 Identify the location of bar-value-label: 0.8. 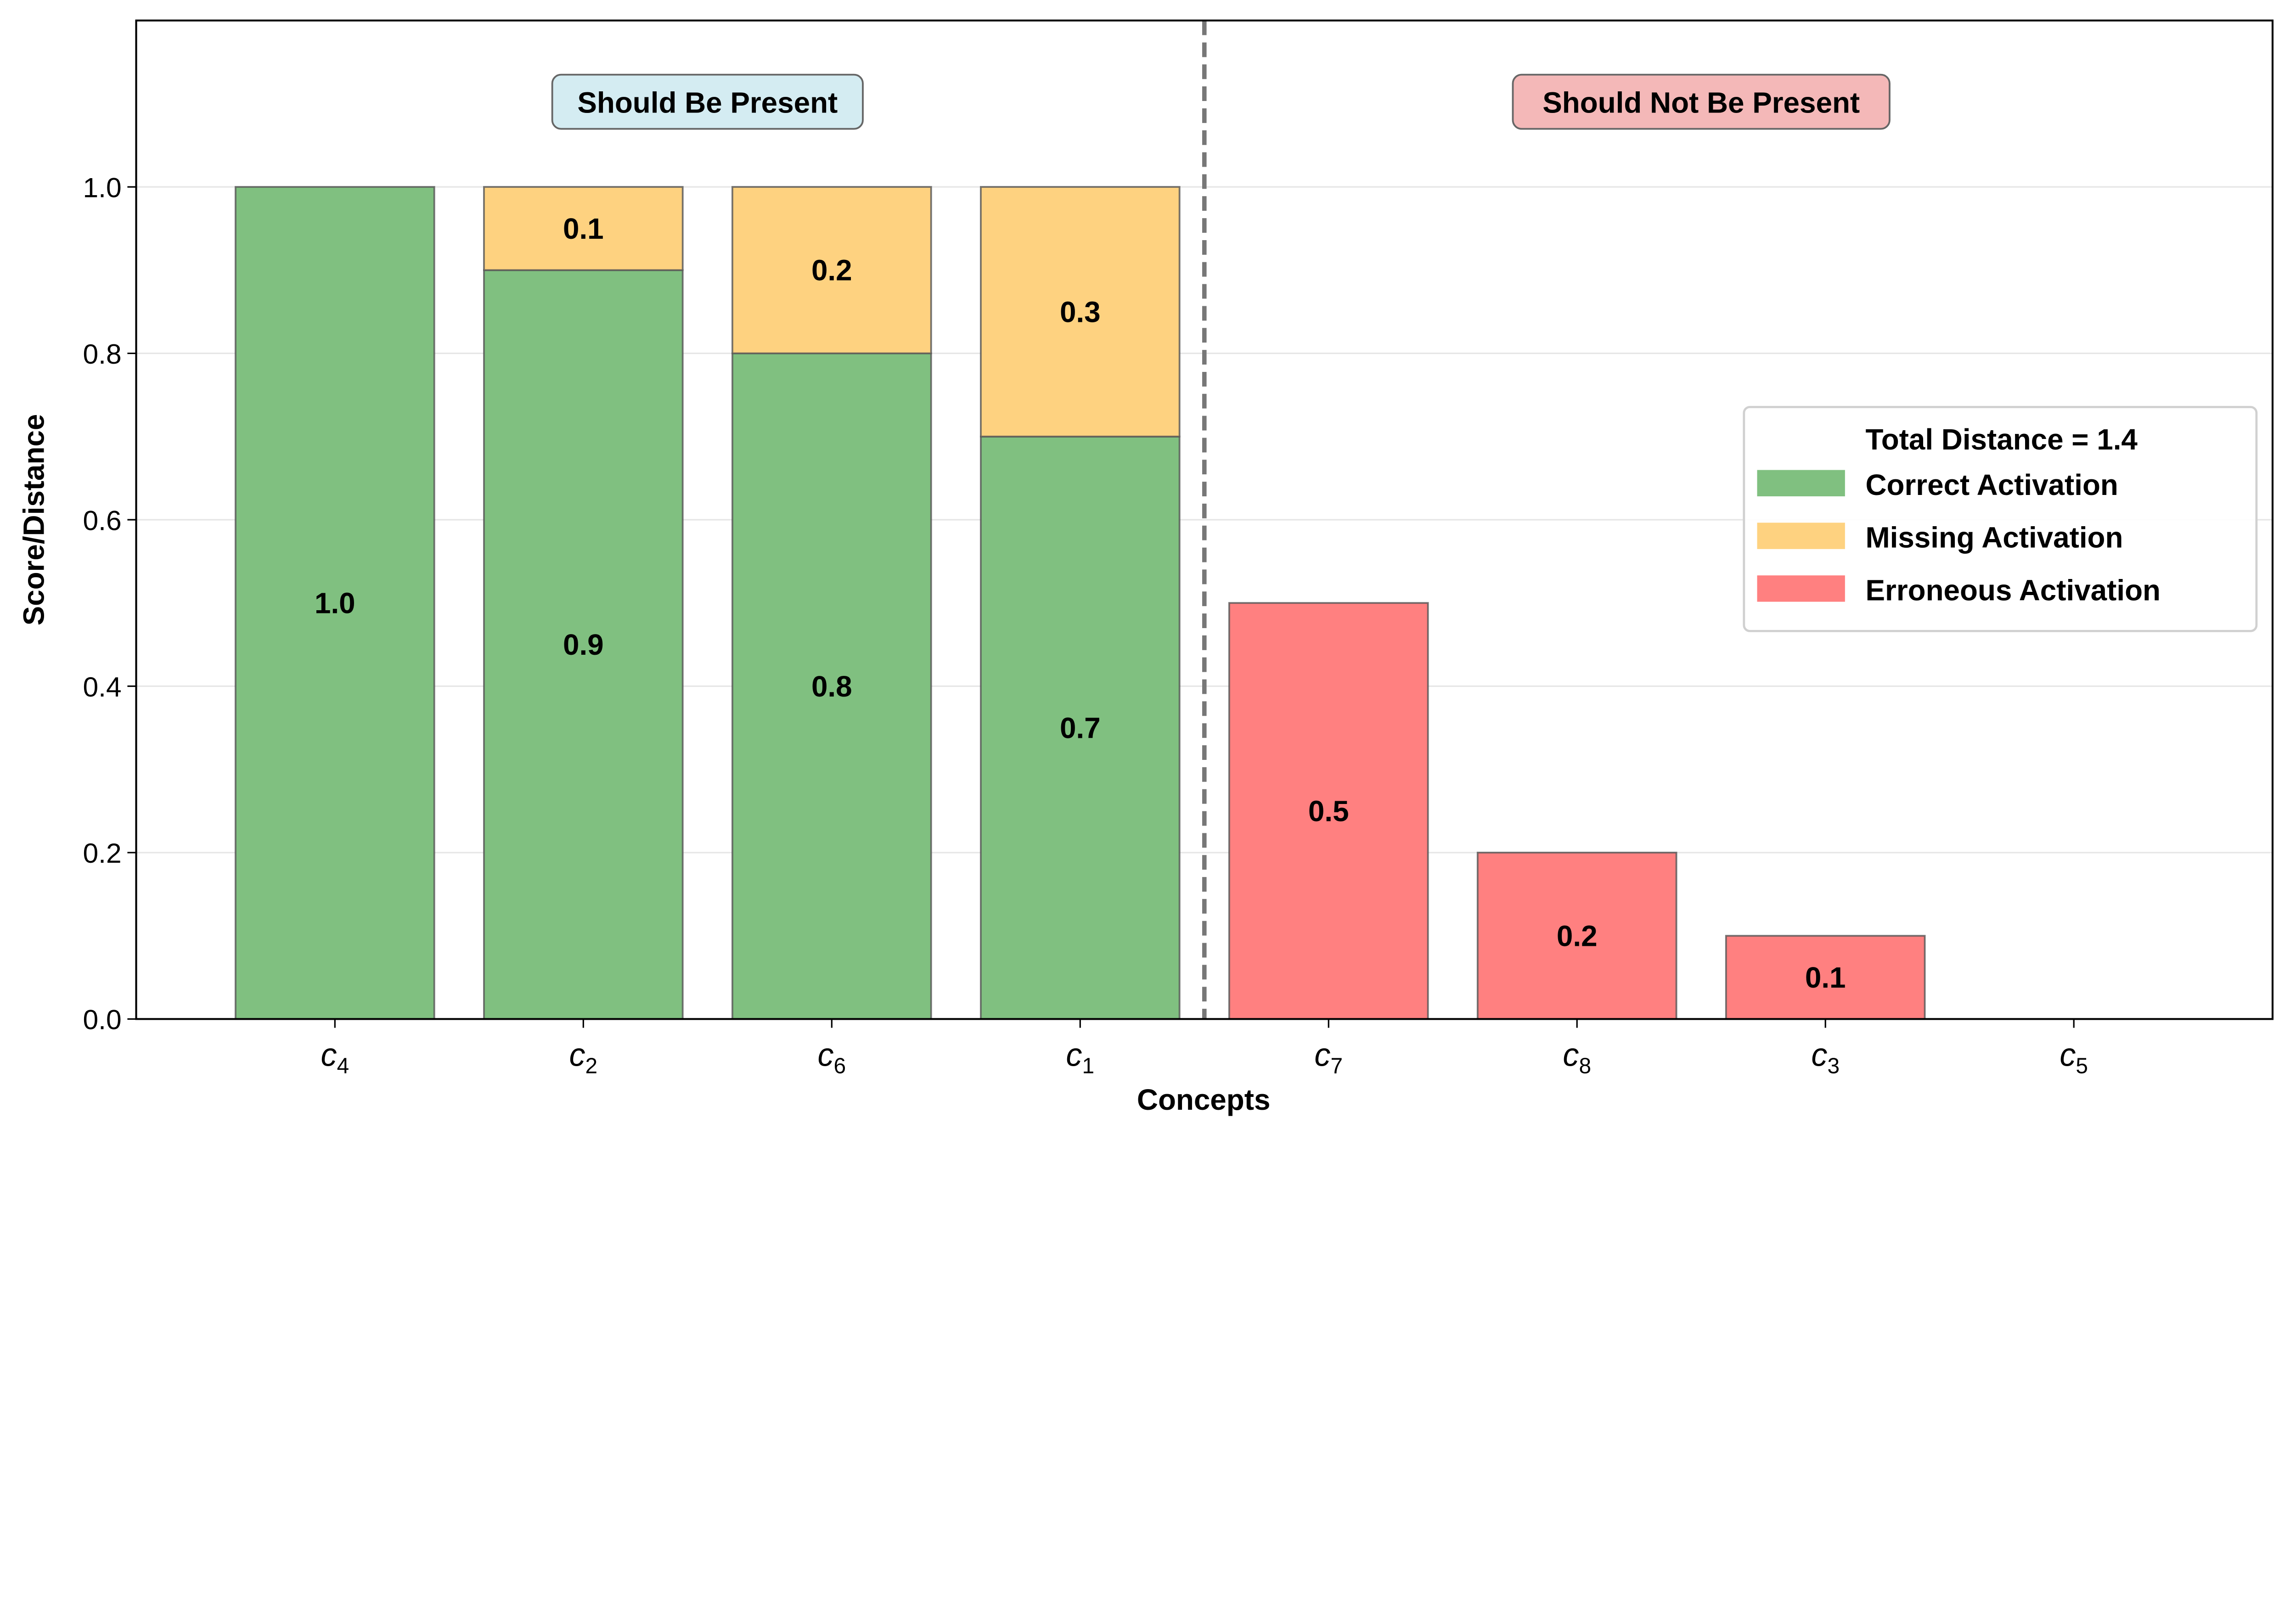
(831, 686).